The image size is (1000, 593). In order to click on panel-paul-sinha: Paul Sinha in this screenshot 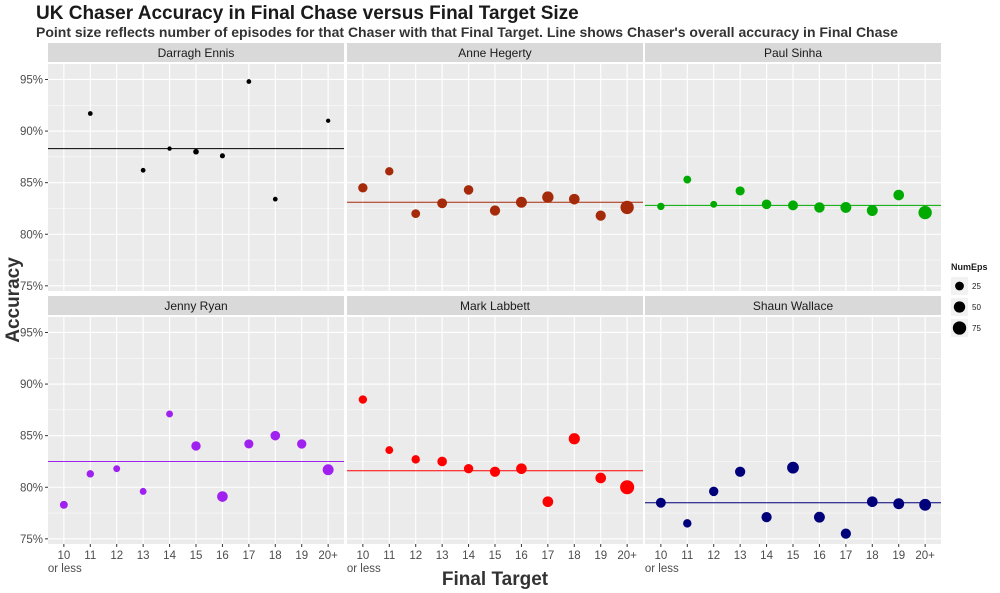, I will do `click(793, 167)`.